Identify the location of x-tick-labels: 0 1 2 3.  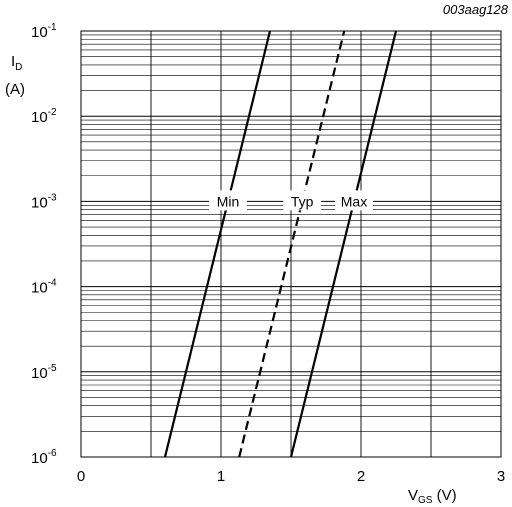
(291, 476).